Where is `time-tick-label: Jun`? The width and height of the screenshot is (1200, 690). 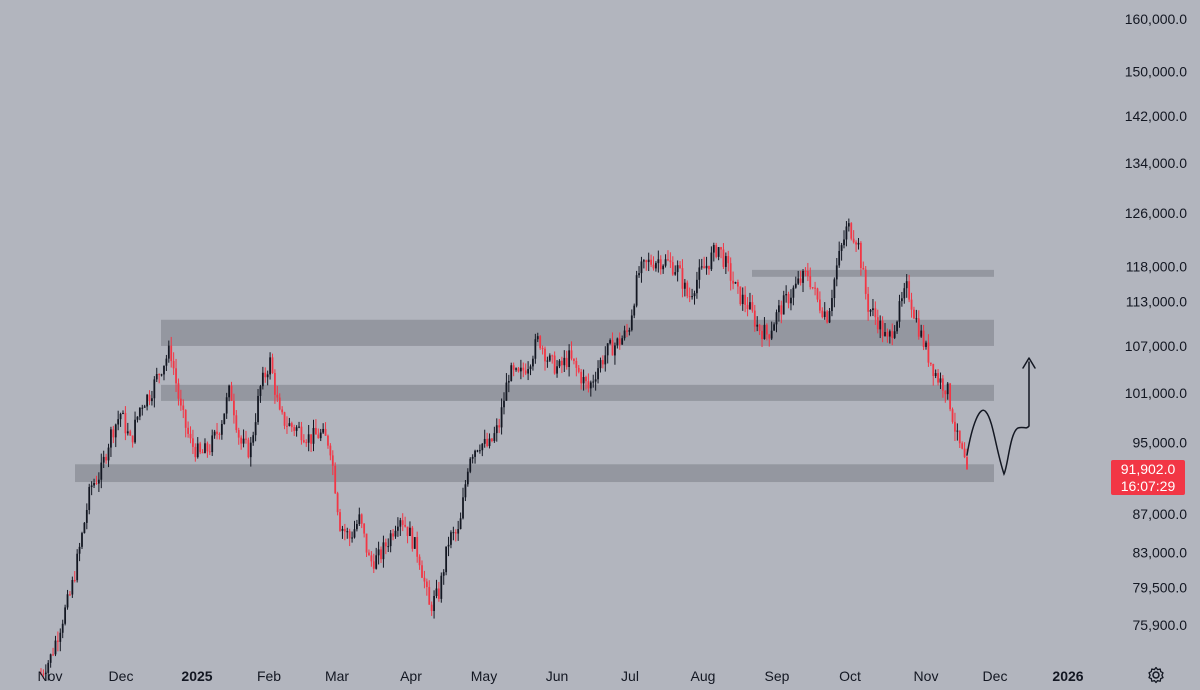
time-tick-label: Jun is located at coordinates (557, 676).